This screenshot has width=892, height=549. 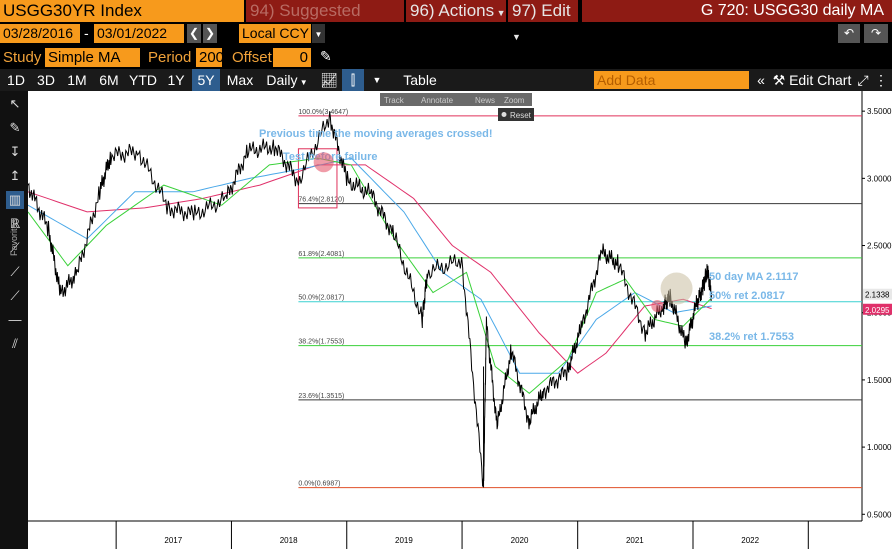 I want to click on y-tick-label: 2.5000, so click(x=879, y=246).